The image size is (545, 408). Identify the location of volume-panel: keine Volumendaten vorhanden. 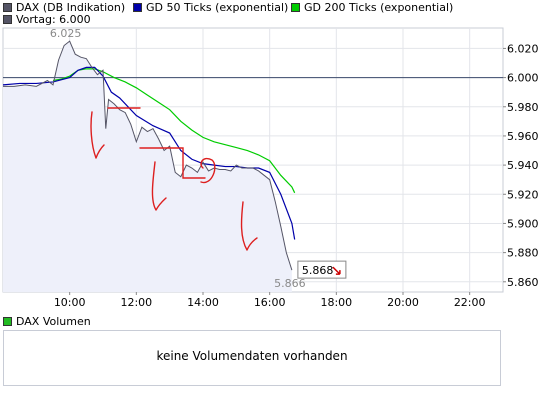
(252, 358).